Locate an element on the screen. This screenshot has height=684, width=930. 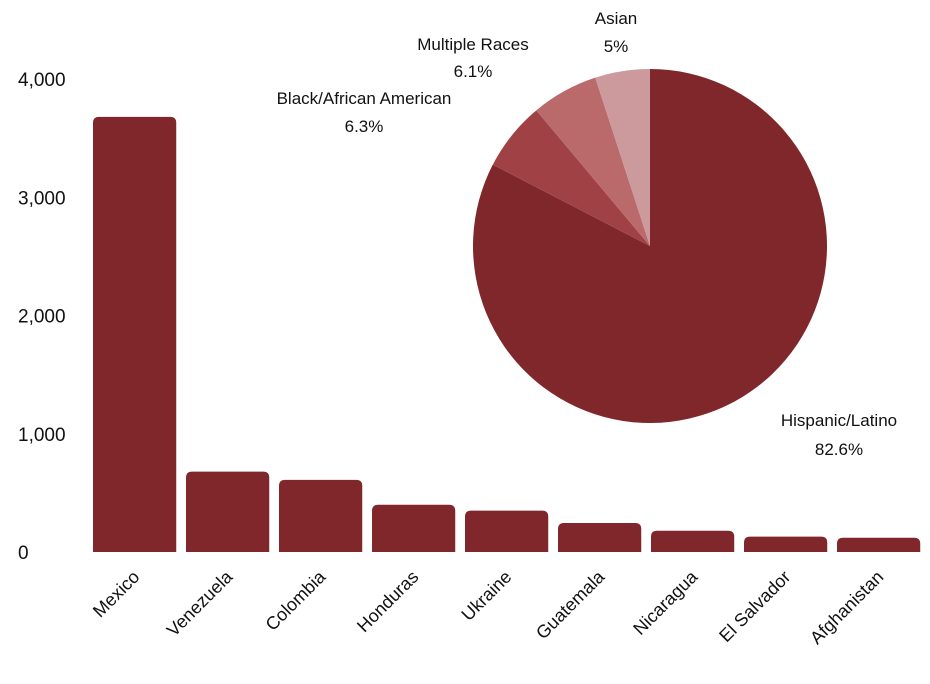
x-category-label: Guatemala is located at coordinates (570, 604).